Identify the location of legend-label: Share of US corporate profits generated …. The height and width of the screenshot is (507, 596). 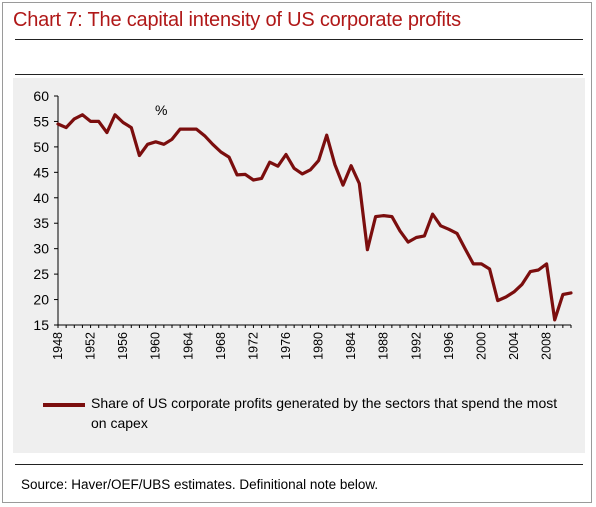
(324, 413).